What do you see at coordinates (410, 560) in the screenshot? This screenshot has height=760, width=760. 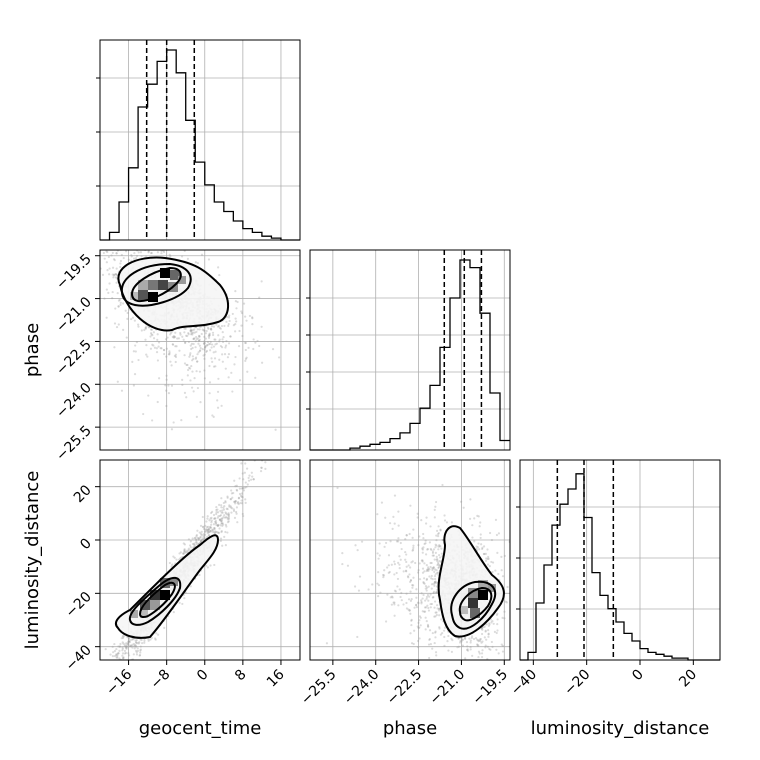 I see `grid-lines` at bounding box center [410, 560].